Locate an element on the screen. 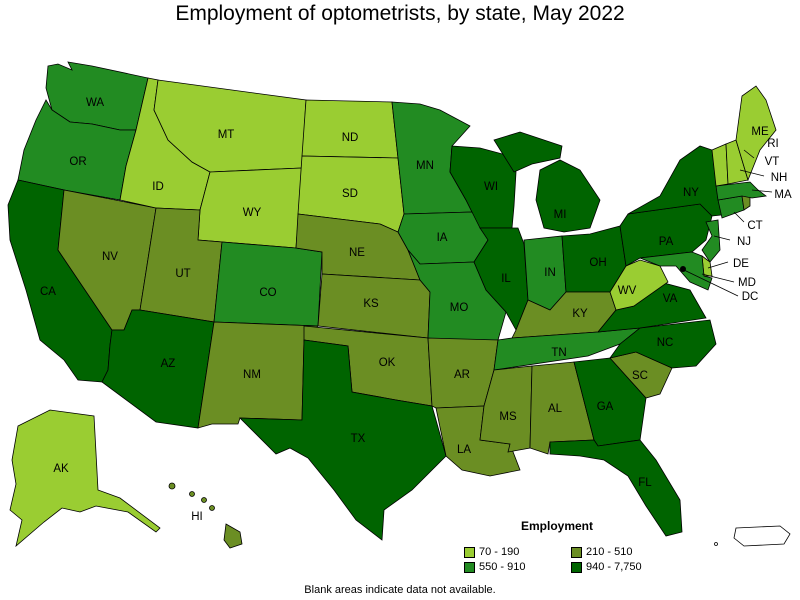 The width and height of the screenshot is (800, 600). label-nc: NC is located at coordinates (665, 343).